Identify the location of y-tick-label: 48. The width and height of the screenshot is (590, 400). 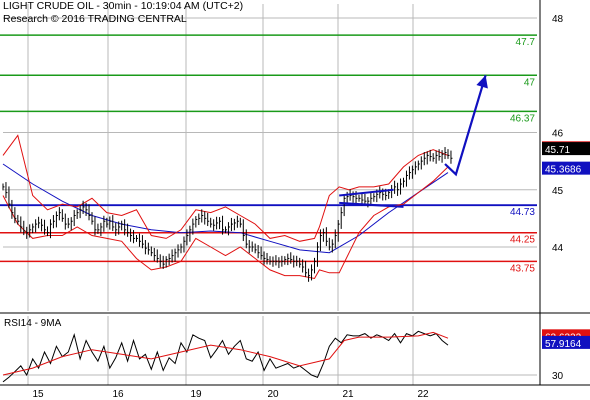
(558, 19).